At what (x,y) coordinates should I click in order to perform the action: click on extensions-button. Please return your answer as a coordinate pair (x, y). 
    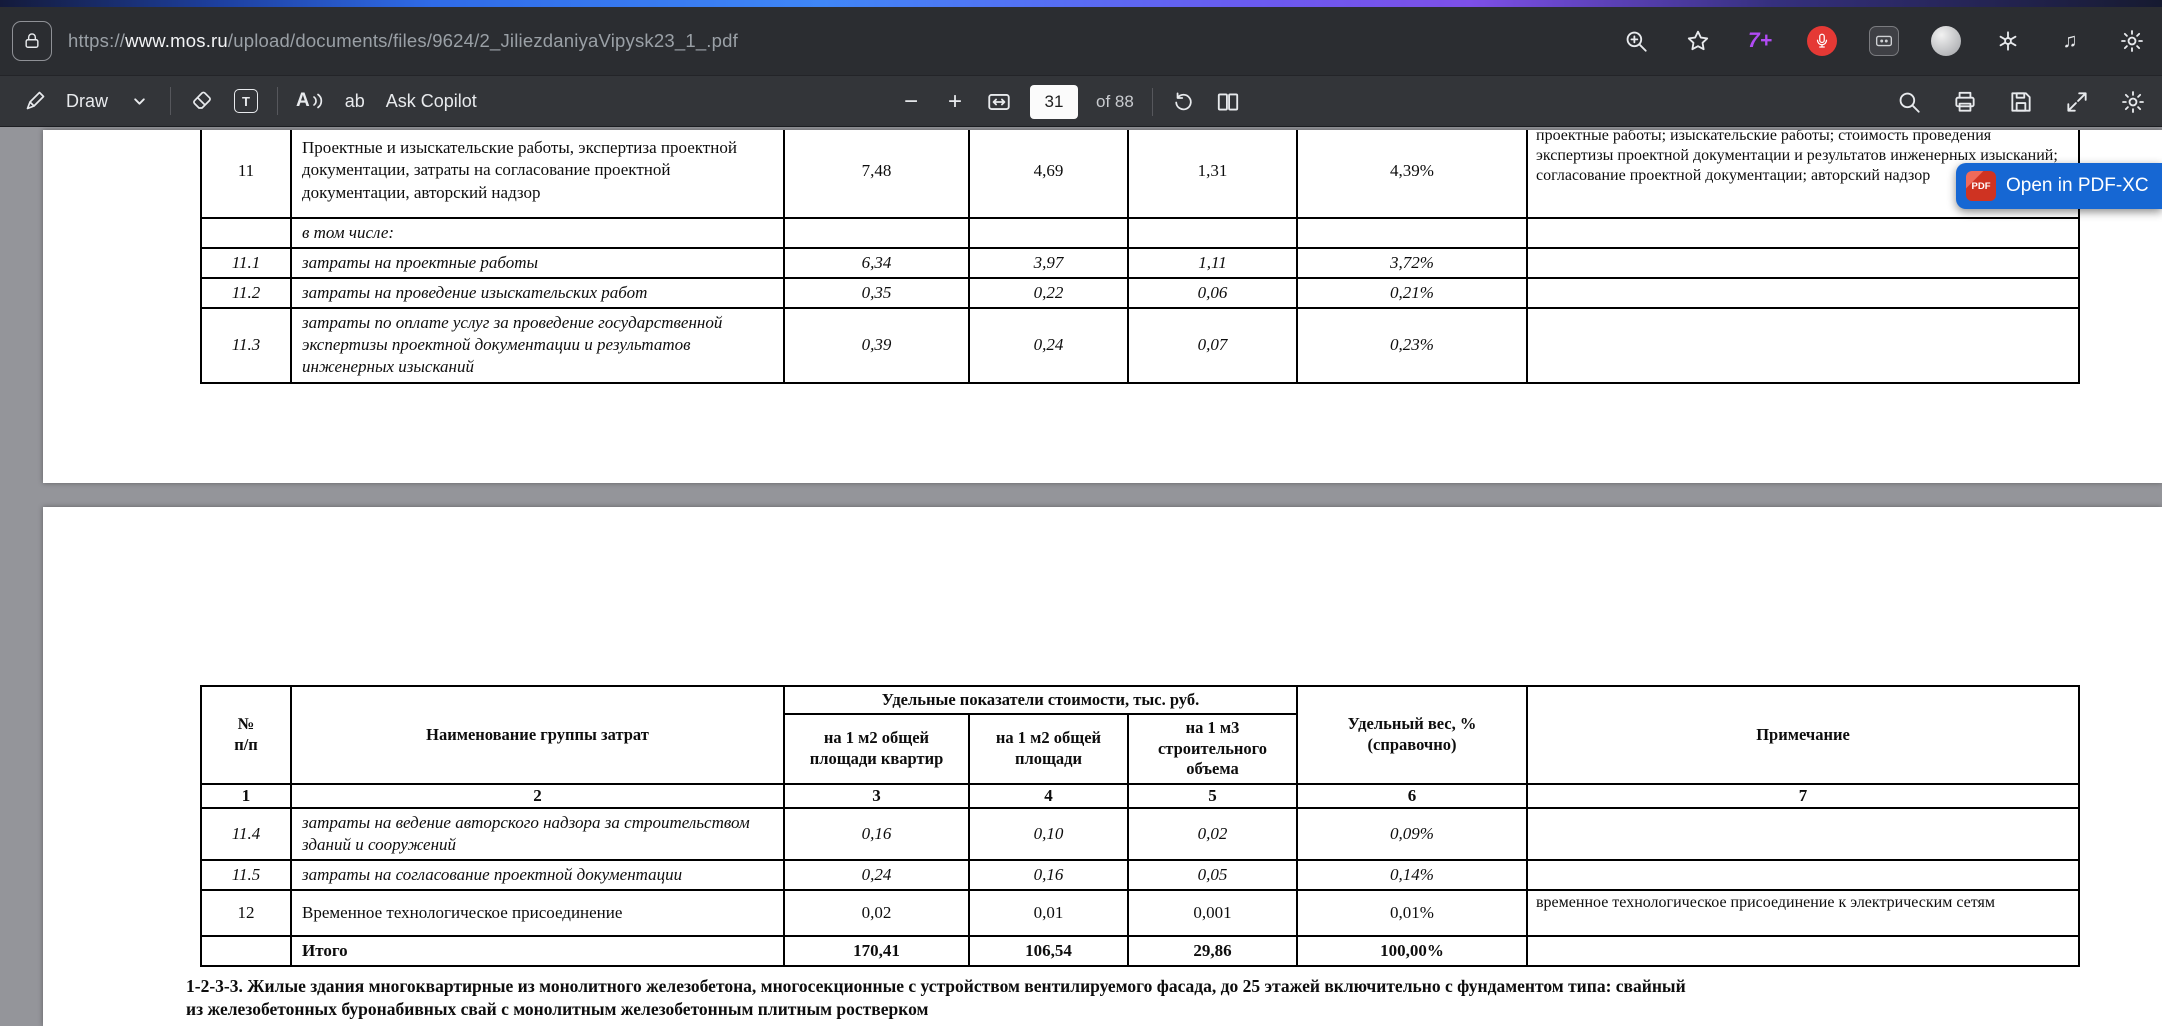
    Looking at the image, I should click on (2008, 41).